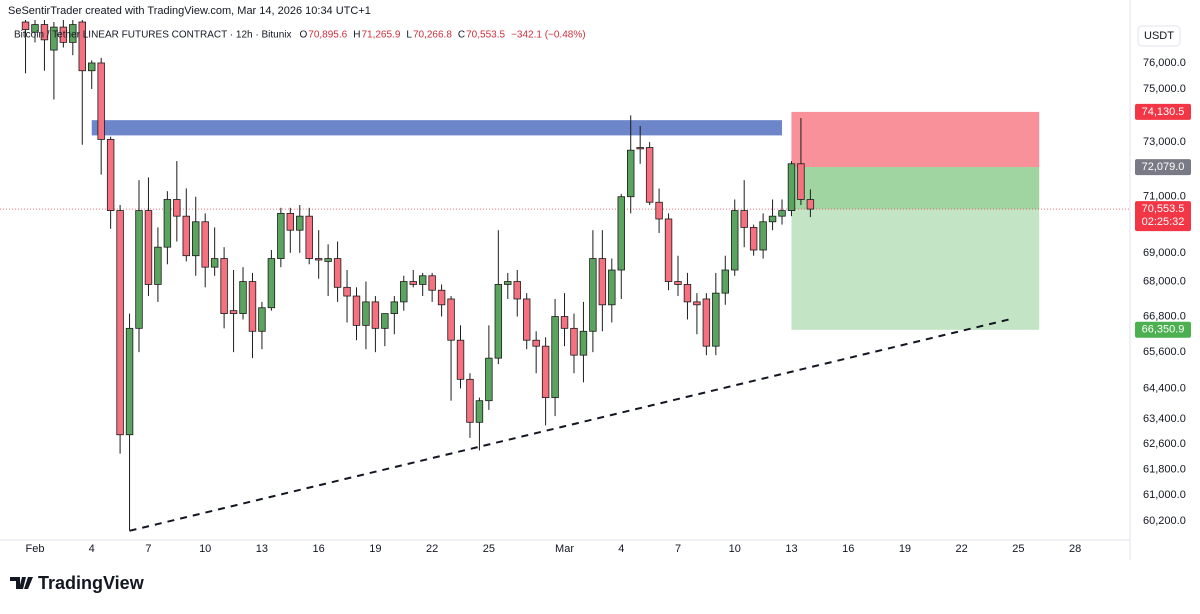 The image size is (1200, 614). I want to click on logo-icon, so click(21, 583).